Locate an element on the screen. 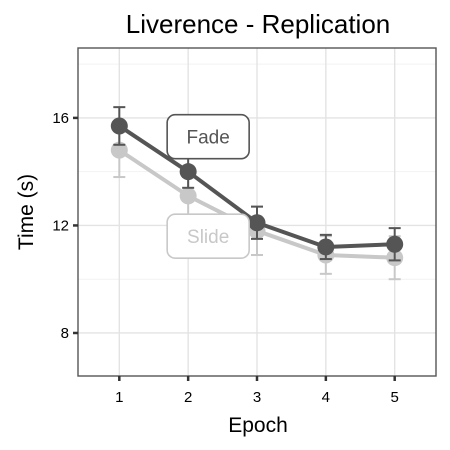 This screenshot has width=450, height=450. x-axis: 1 2 3 4 5 is located at coordinates (257, 391).